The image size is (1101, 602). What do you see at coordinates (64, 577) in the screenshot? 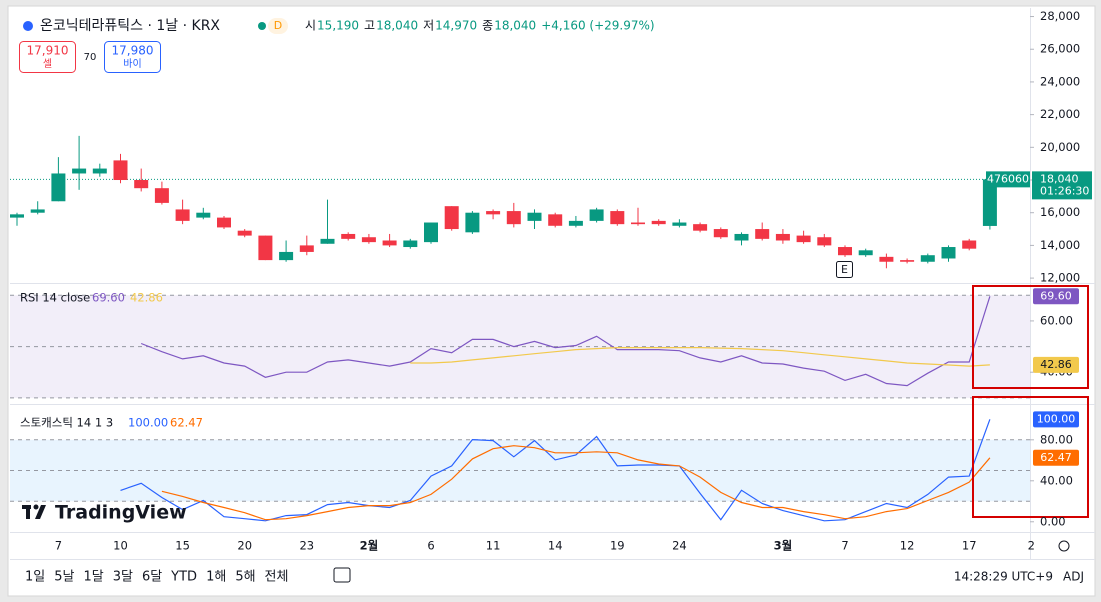
I see `range-button: 5날` at bounding box center [64, 577].